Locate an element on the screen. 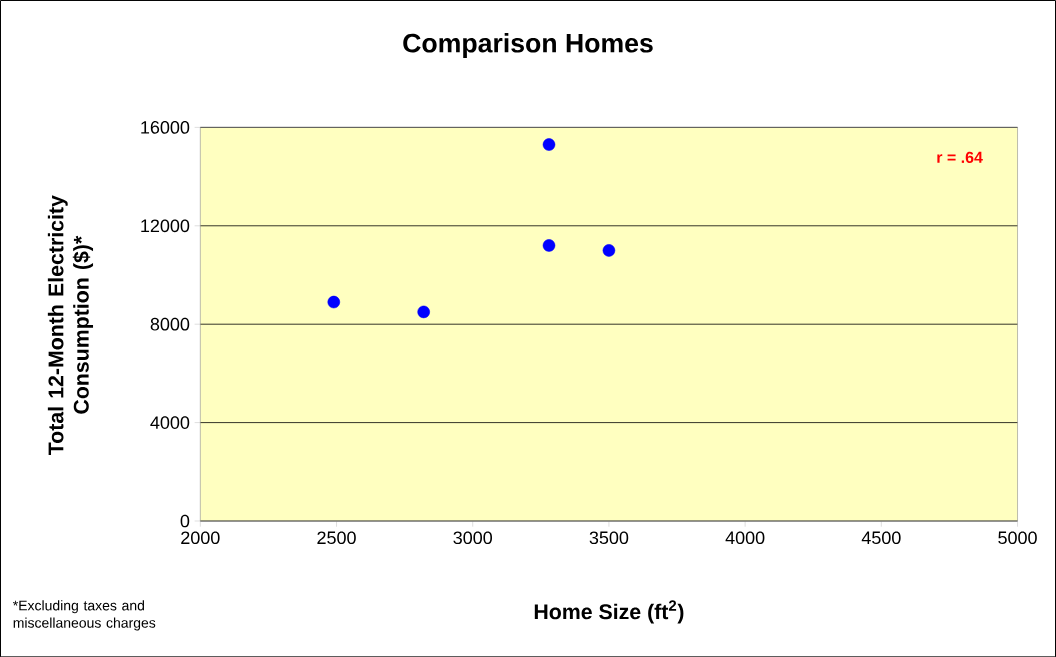 This screenshot has height=657, width=1056. text: *Excluding taxes and miscellaneous charges is located at coordinates (84, 615).